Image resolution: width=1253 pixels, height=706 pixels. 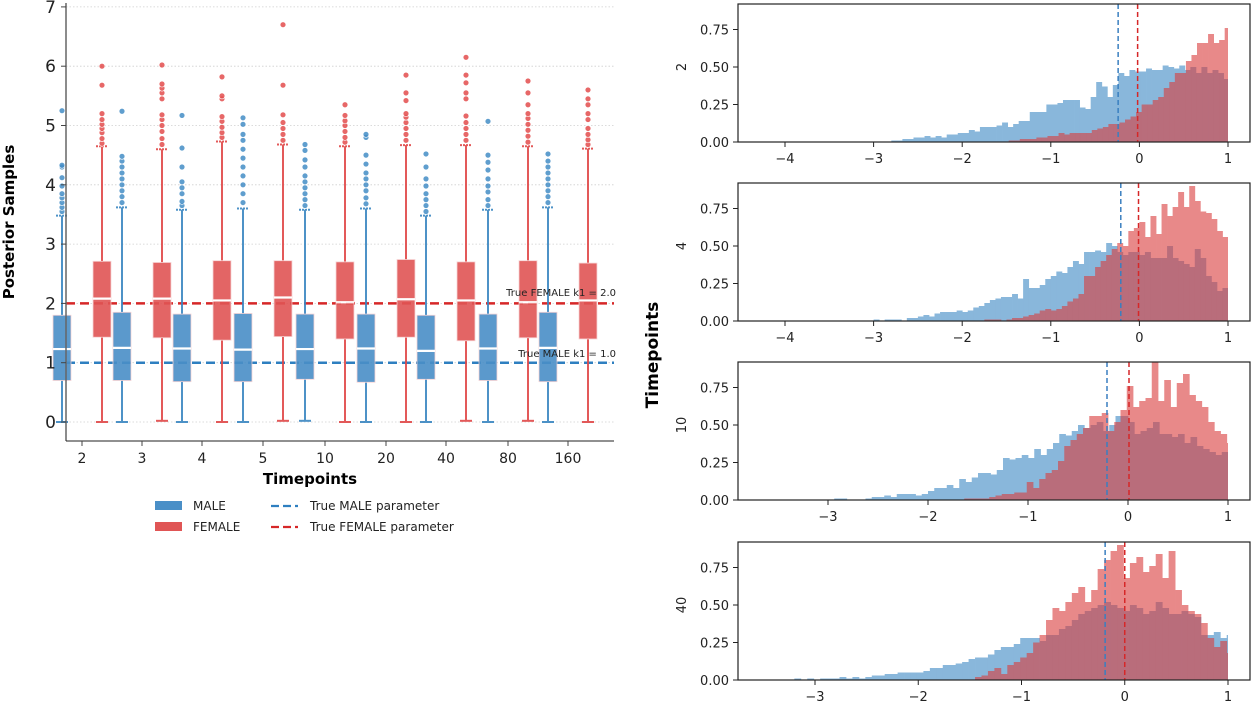 I want to click on x-tick-label: 0, so click(x=1125, y=697).